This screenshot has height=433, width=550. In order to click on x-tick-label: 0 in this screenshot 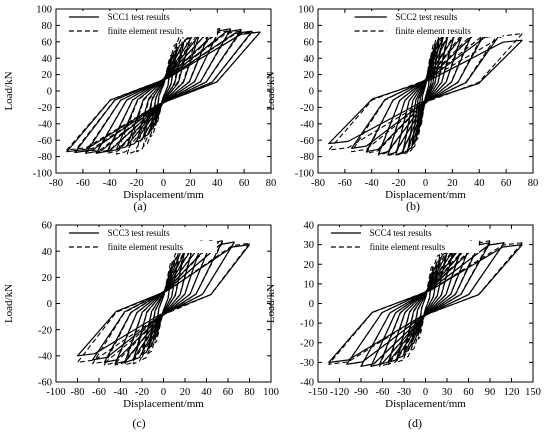, I will do `click(425, 183)`.